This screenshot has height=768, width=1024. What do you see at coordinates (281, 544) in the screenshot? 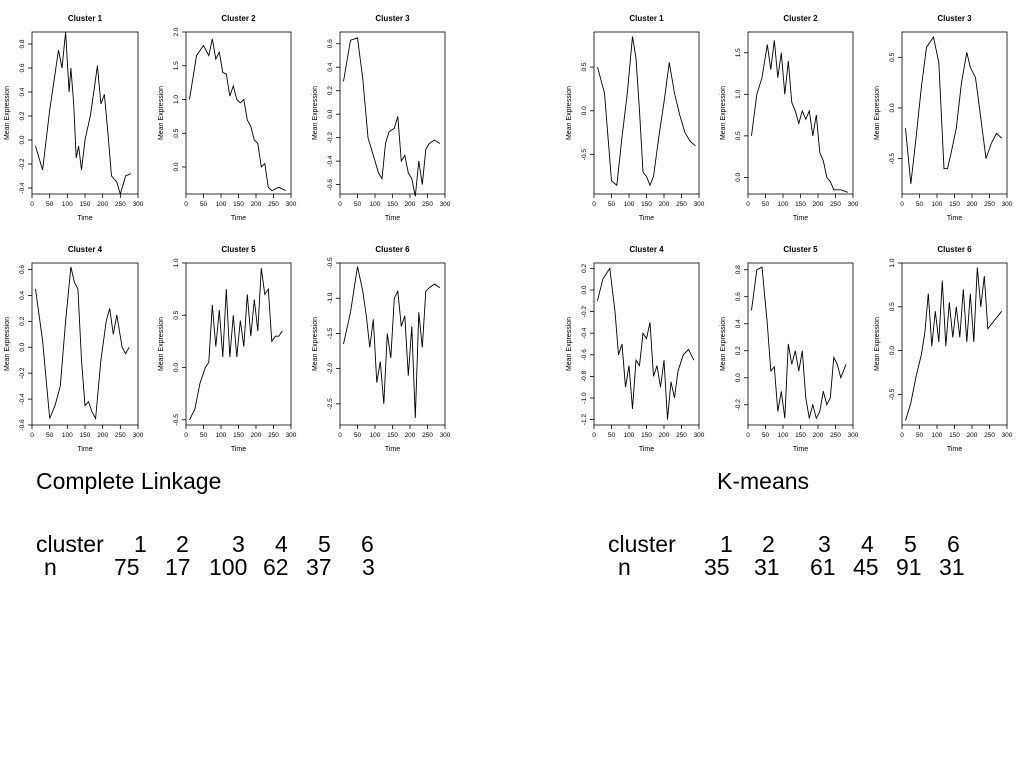
I see `cluster-number: 4` at bounding box center [281, 544].